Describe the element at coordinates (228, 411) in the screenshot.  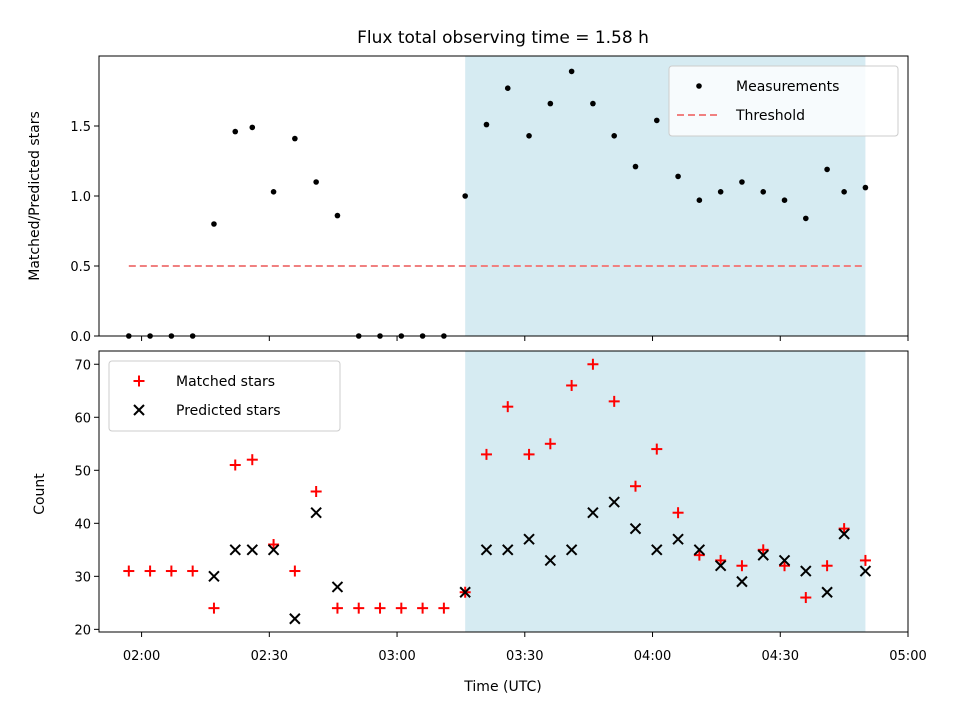
I see `legend-label: Predicted stars` at that location.